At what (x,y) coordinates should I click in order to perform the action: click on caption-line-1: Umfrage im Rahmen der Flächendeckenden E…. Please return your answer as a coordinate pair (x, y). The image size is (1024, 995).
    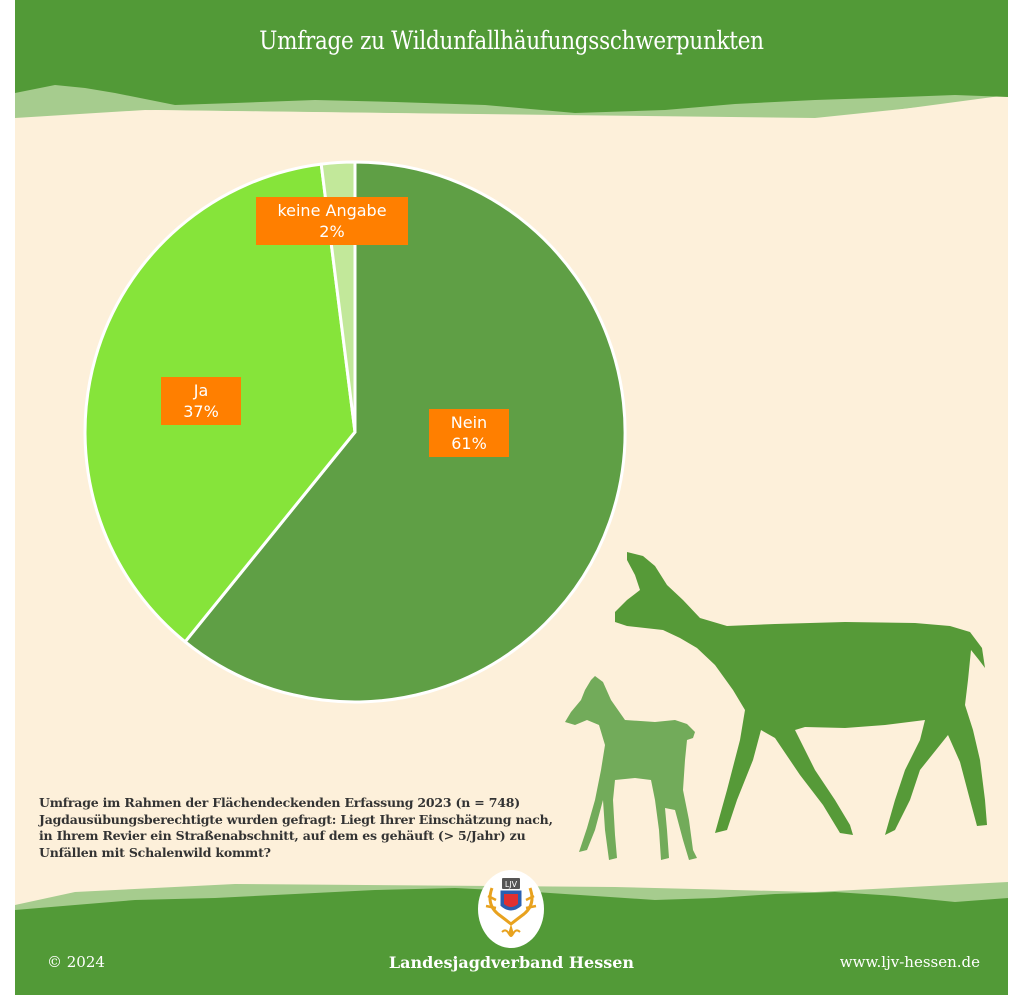
    Looking at the image, I should click on (279, 802).